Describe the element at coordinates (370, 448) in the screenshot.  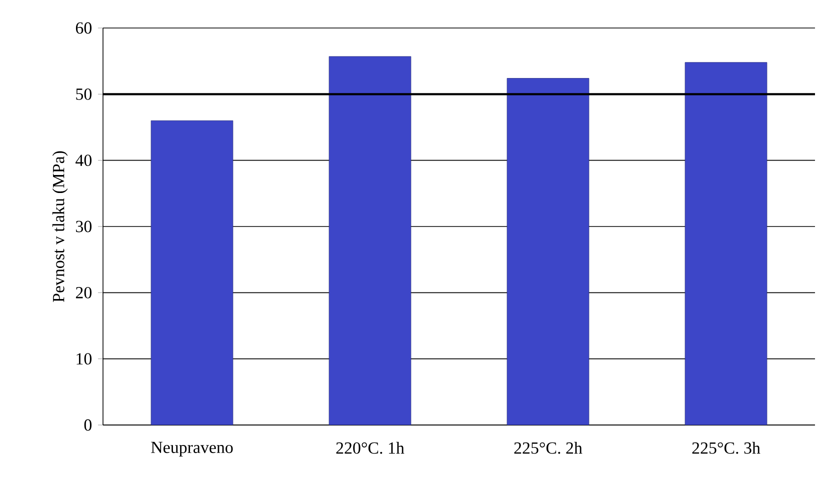
I see `x-tick-label: 220°C. 1h` at that location.